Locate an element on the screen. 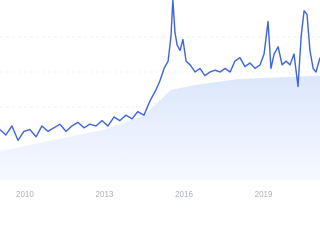  x-tick-label: 2013 is located at coordinates (105, 194).